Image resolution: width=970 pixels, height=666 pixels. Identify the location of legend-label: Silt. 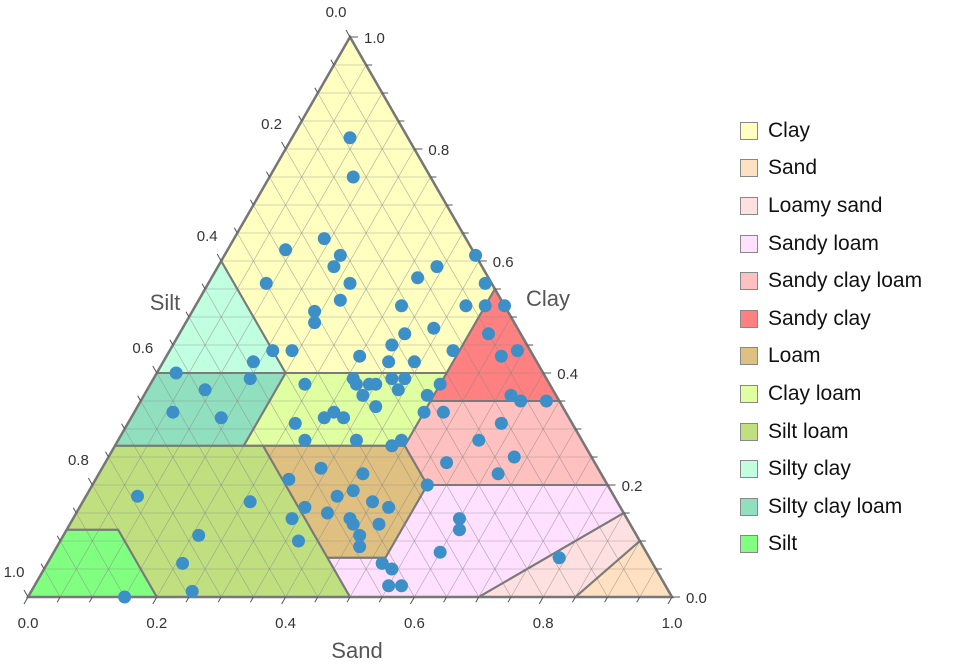
(783, 544).